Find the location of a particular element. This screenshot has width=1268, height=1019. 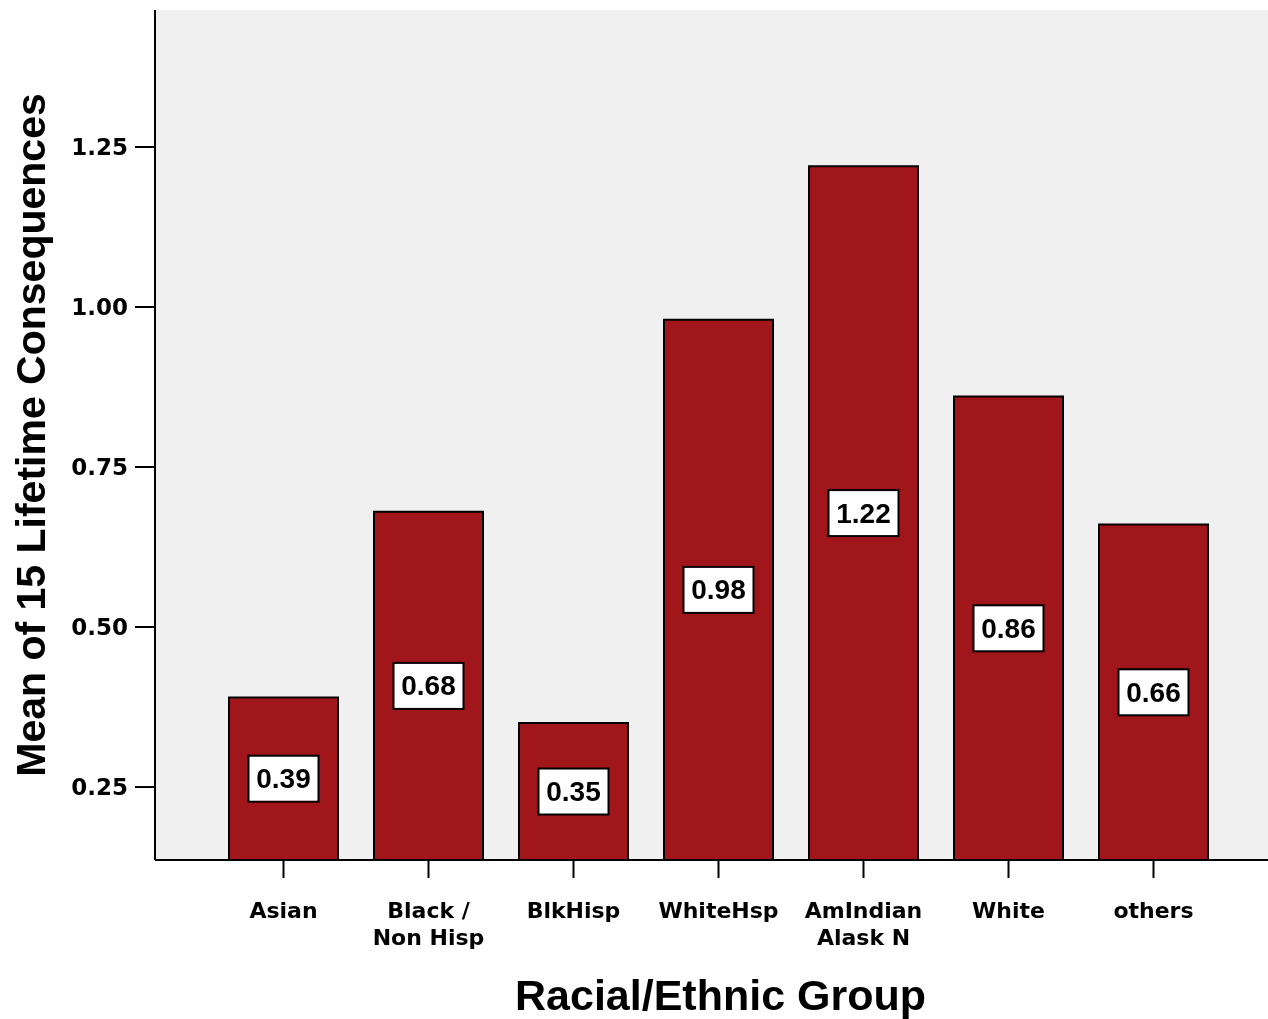

y-axis-title: Mean of 15 Lifetime Consequences is located at coordinates (31, 435).